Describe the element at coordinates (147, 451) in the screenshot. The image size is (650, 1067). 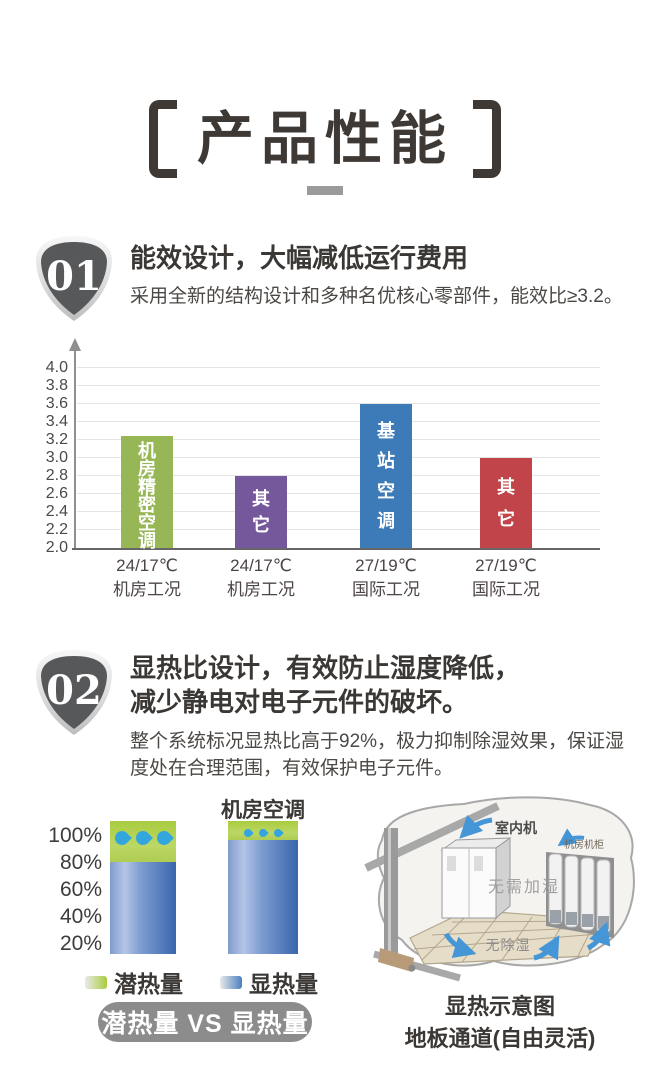
I see `bar-label-char: 机` at that location.